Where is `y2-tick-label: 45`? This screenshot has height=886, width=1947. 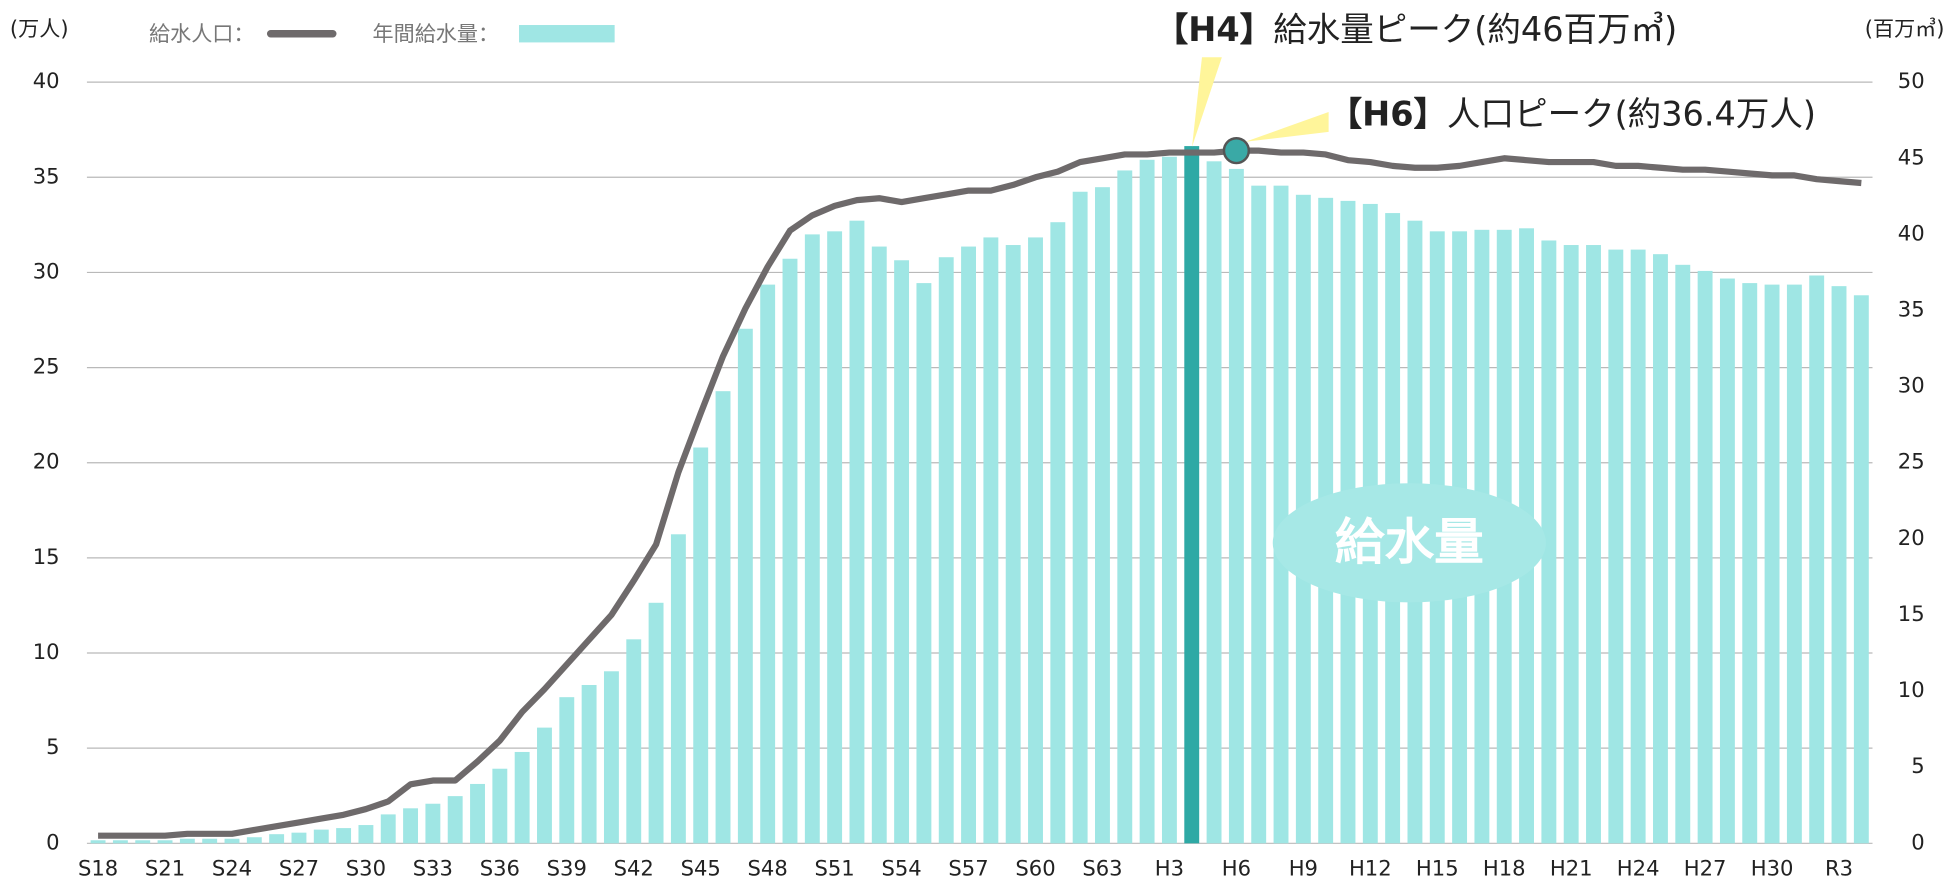 y2-tick-label: 45 is located at coordinates (1911, 156).